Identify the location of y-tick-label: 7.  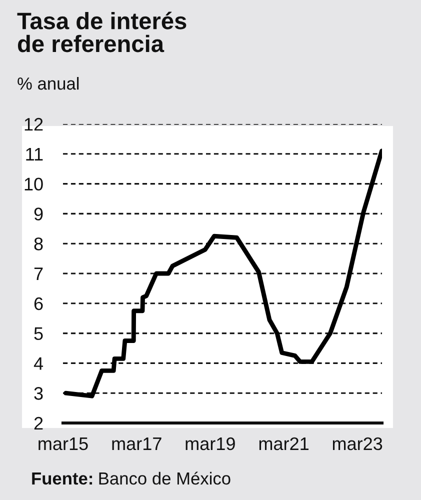
(38, 274).